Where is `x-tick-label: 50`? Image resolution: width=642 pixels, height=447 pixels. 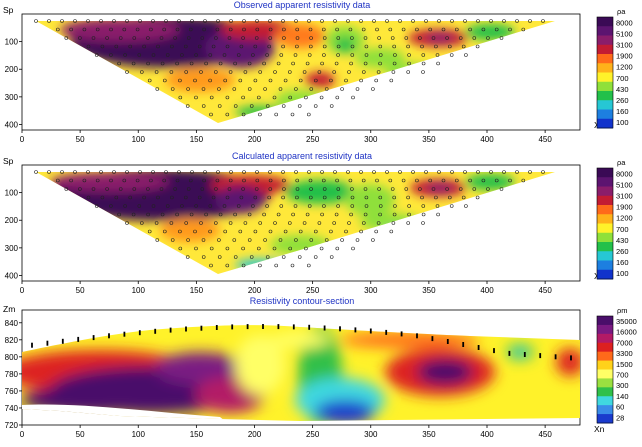 x-tick-label: 50 is located at coordinates (80, 139).